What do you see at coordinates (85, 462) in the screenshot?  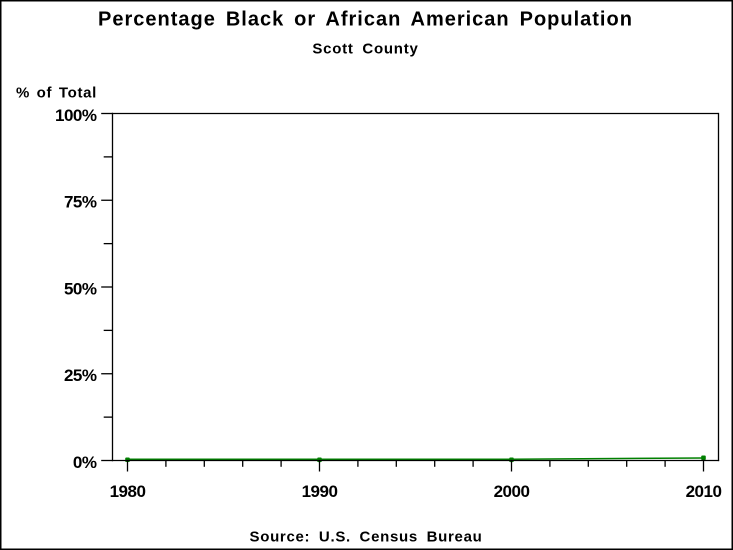 I see `svg-text: 0%` at bounding box center [85, 462].